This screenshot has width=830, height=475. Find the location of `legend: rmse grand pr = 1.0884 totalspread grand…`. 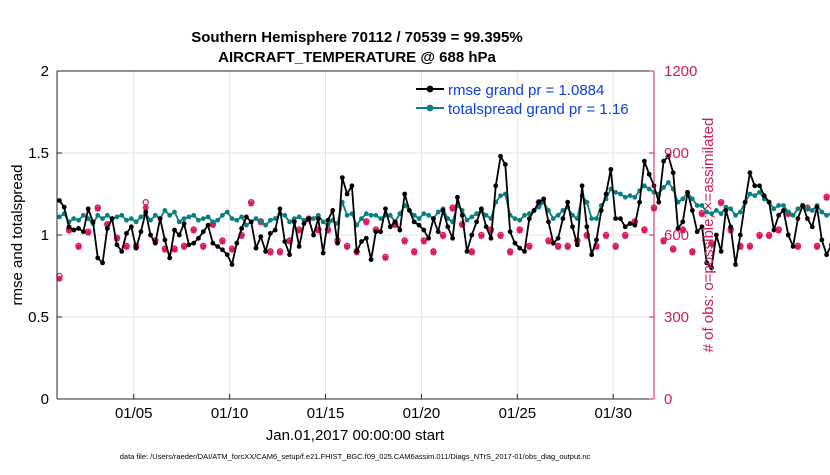

legend: rmse grand pr = 1.0884 totalspread grand… is located at coordinates (522, 100).